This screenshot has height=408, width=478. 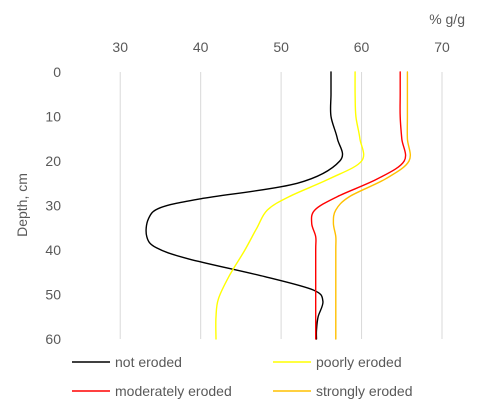 What do you see at coordinates (364, 391) in the screenshot?
I see `legend-label: strongly eroded` at bounding box center [364, 391].